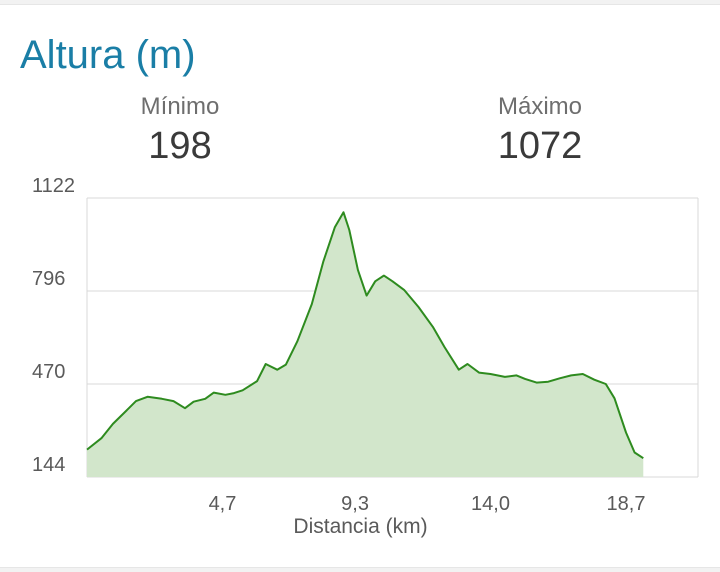 The height and width of the screenshot is (572, 720). What do you see at coordinates (626, 504) in the screenshot?
I see `x-tick-label: 18,7` at bounding box center [626, 504].